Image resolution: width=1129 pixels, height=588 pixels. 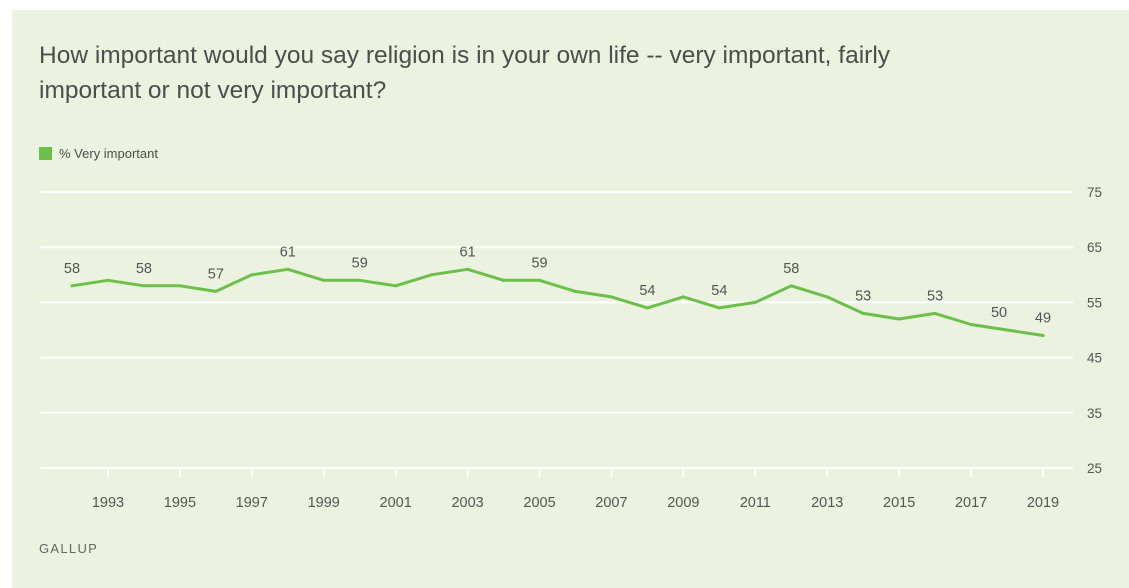 I want to click on y-tick-label: 55, so click(x=1094, y=302).